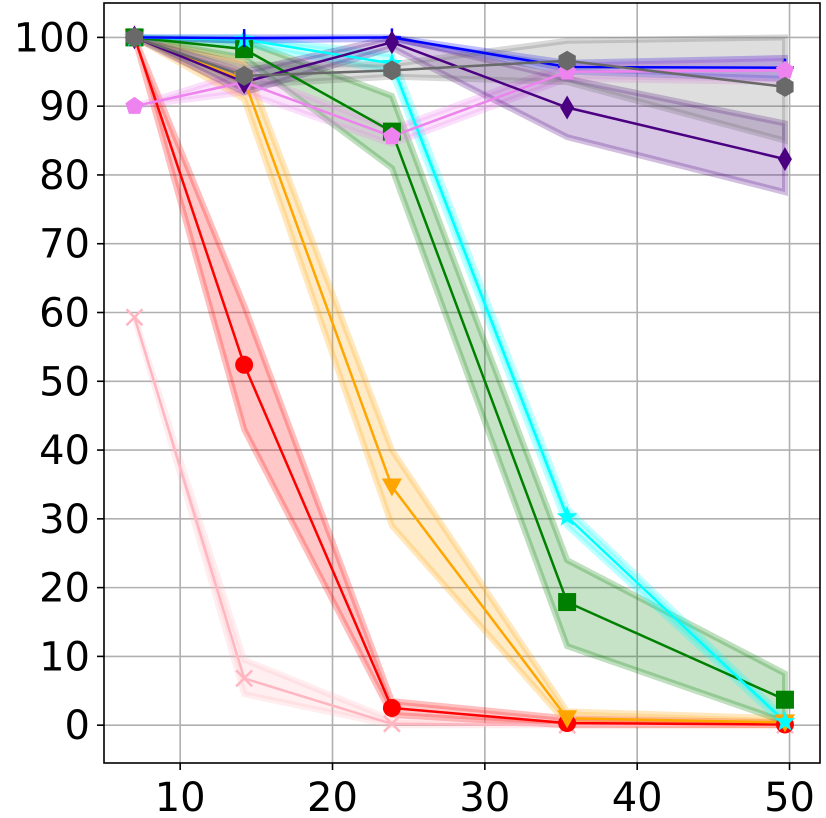 This screenshot has height=818, width=826. Describe the element at coordinates (64, 245) in the screenshot. I see `y-tick-label: 70` at that location.